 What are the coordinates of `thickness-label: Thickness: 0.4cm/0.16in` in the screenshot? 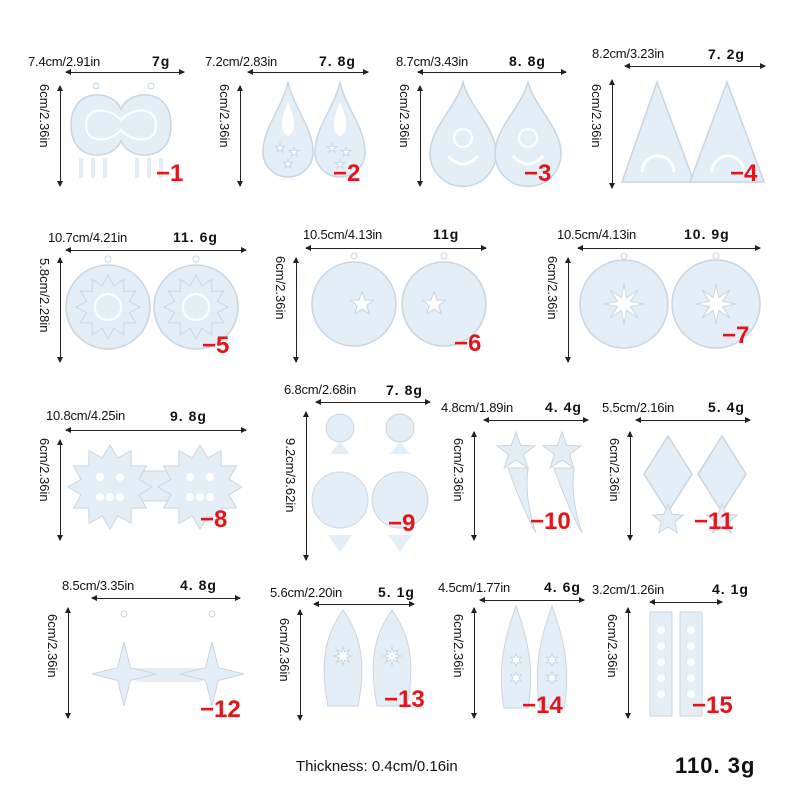 It's located at (377, 766).